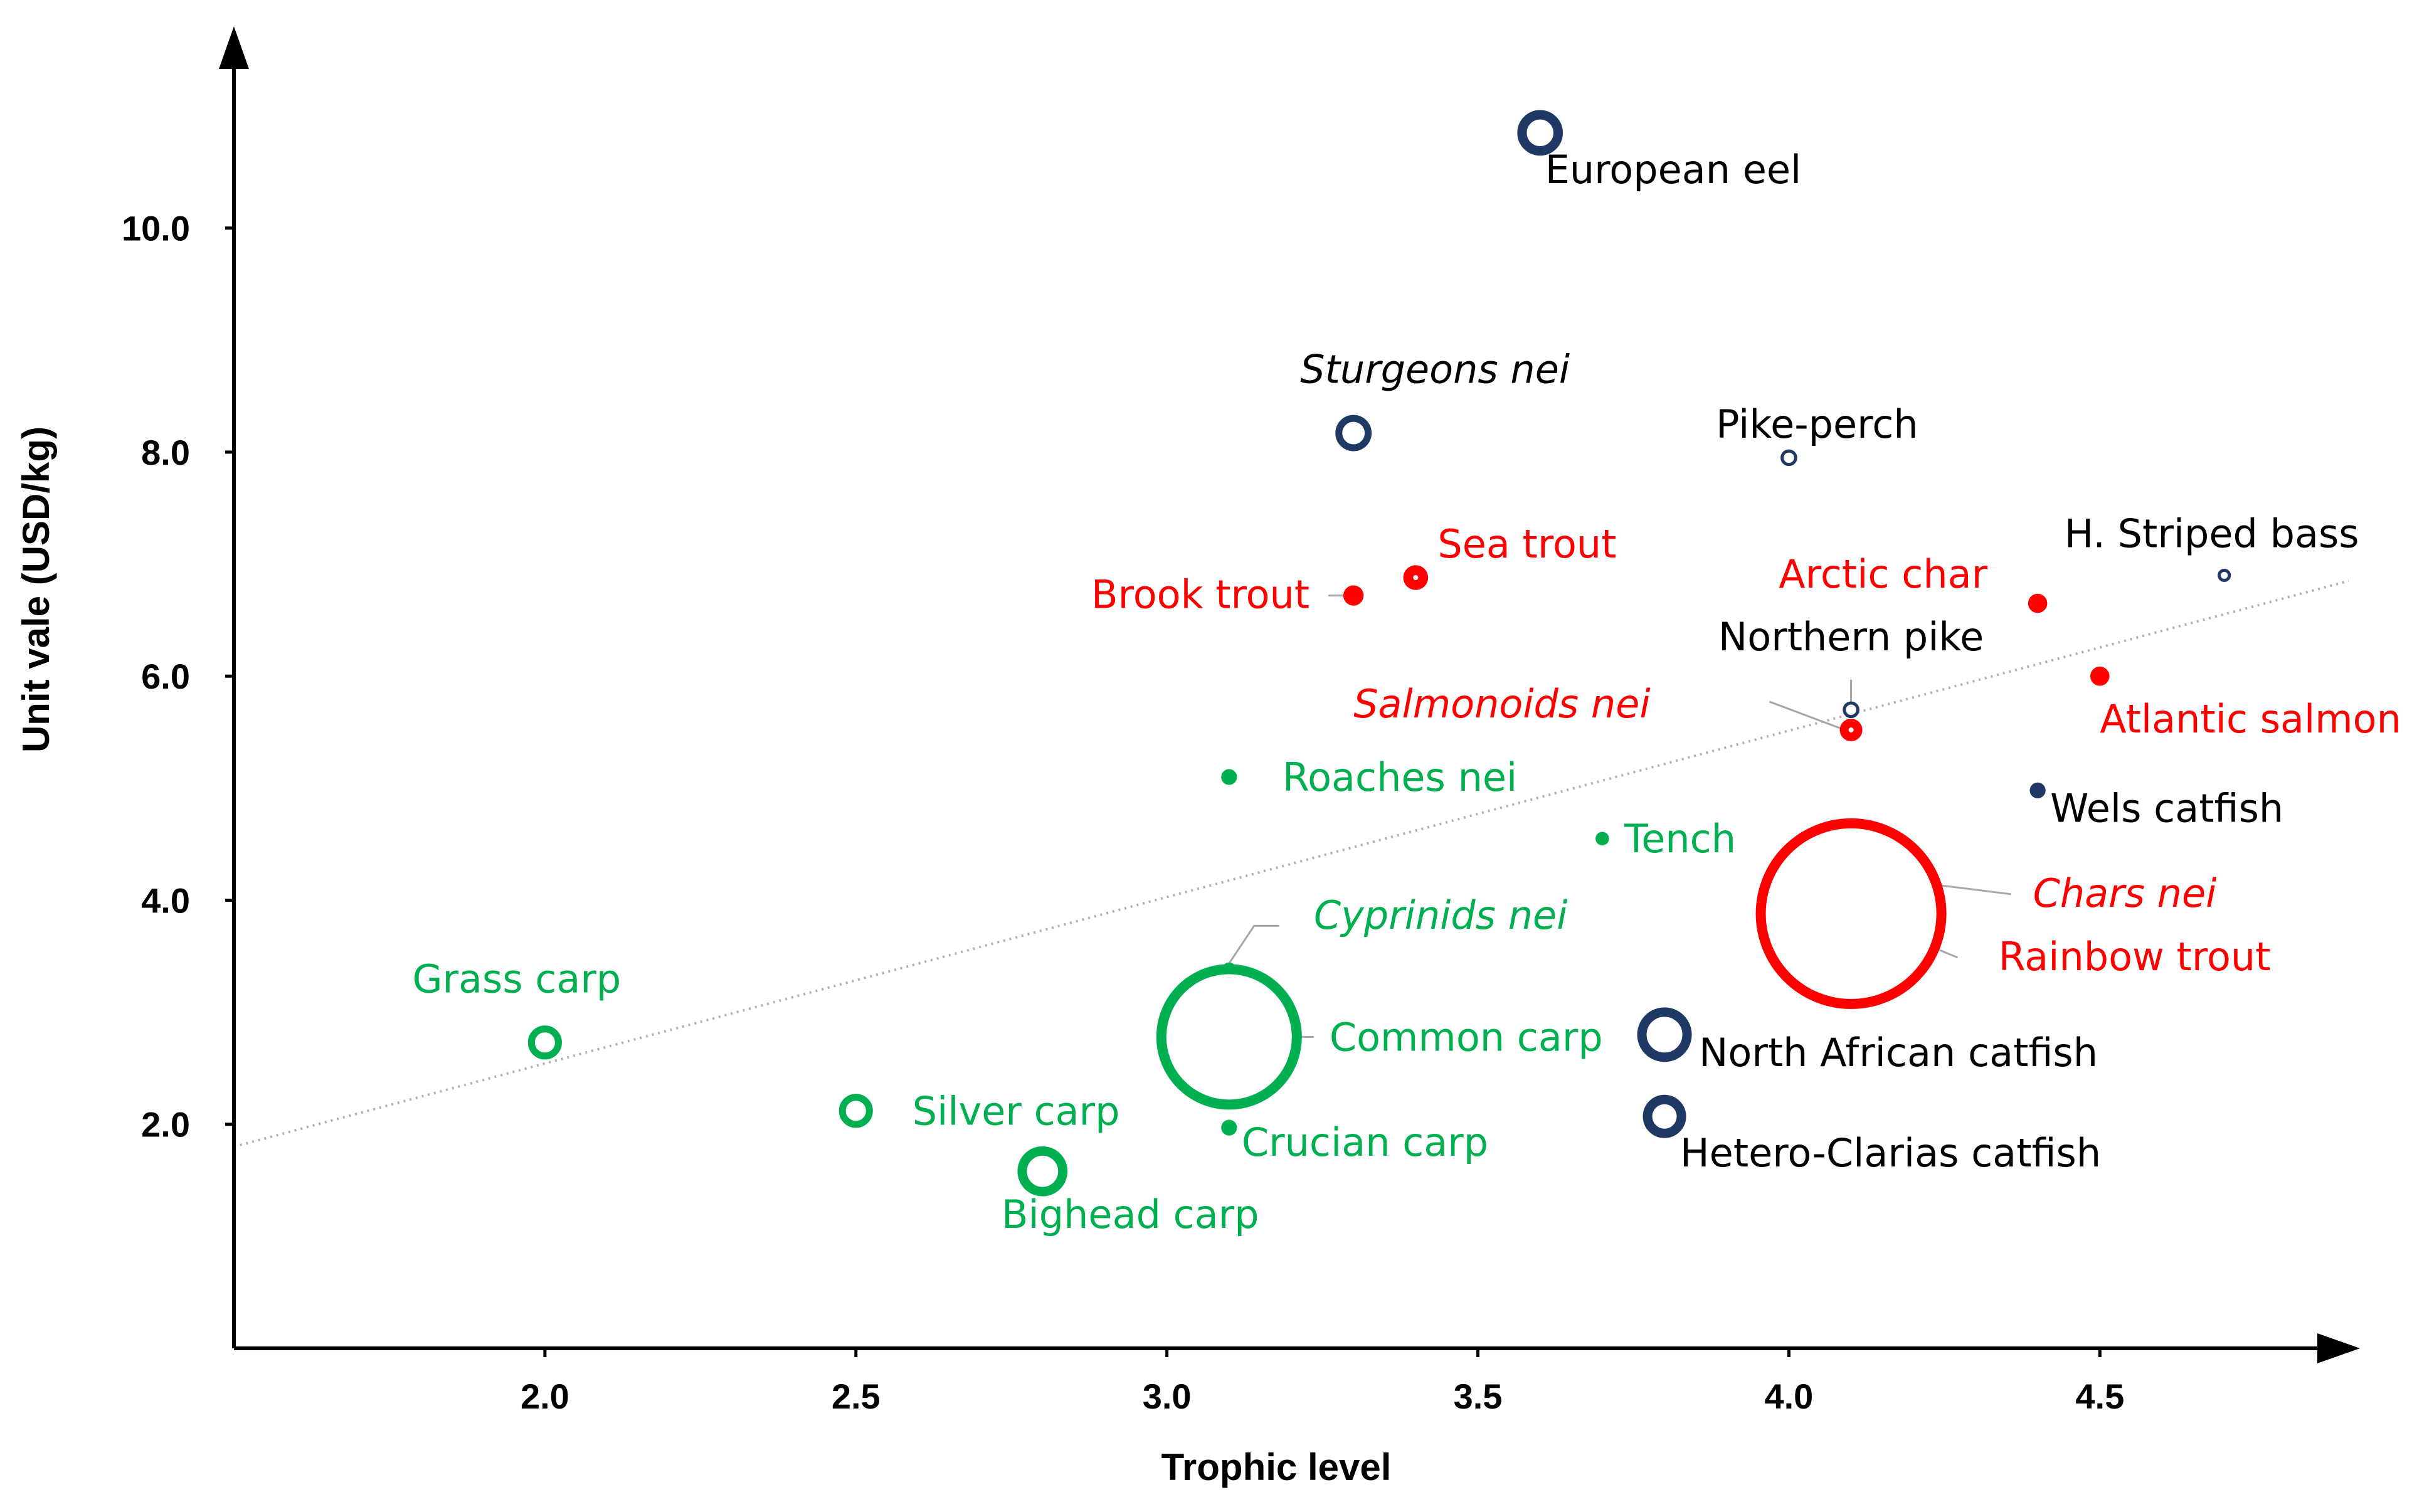  Describe the element at coordinates (1851, 729) in the screenshot. I see `point-center-salmonoids-nei` at that location.